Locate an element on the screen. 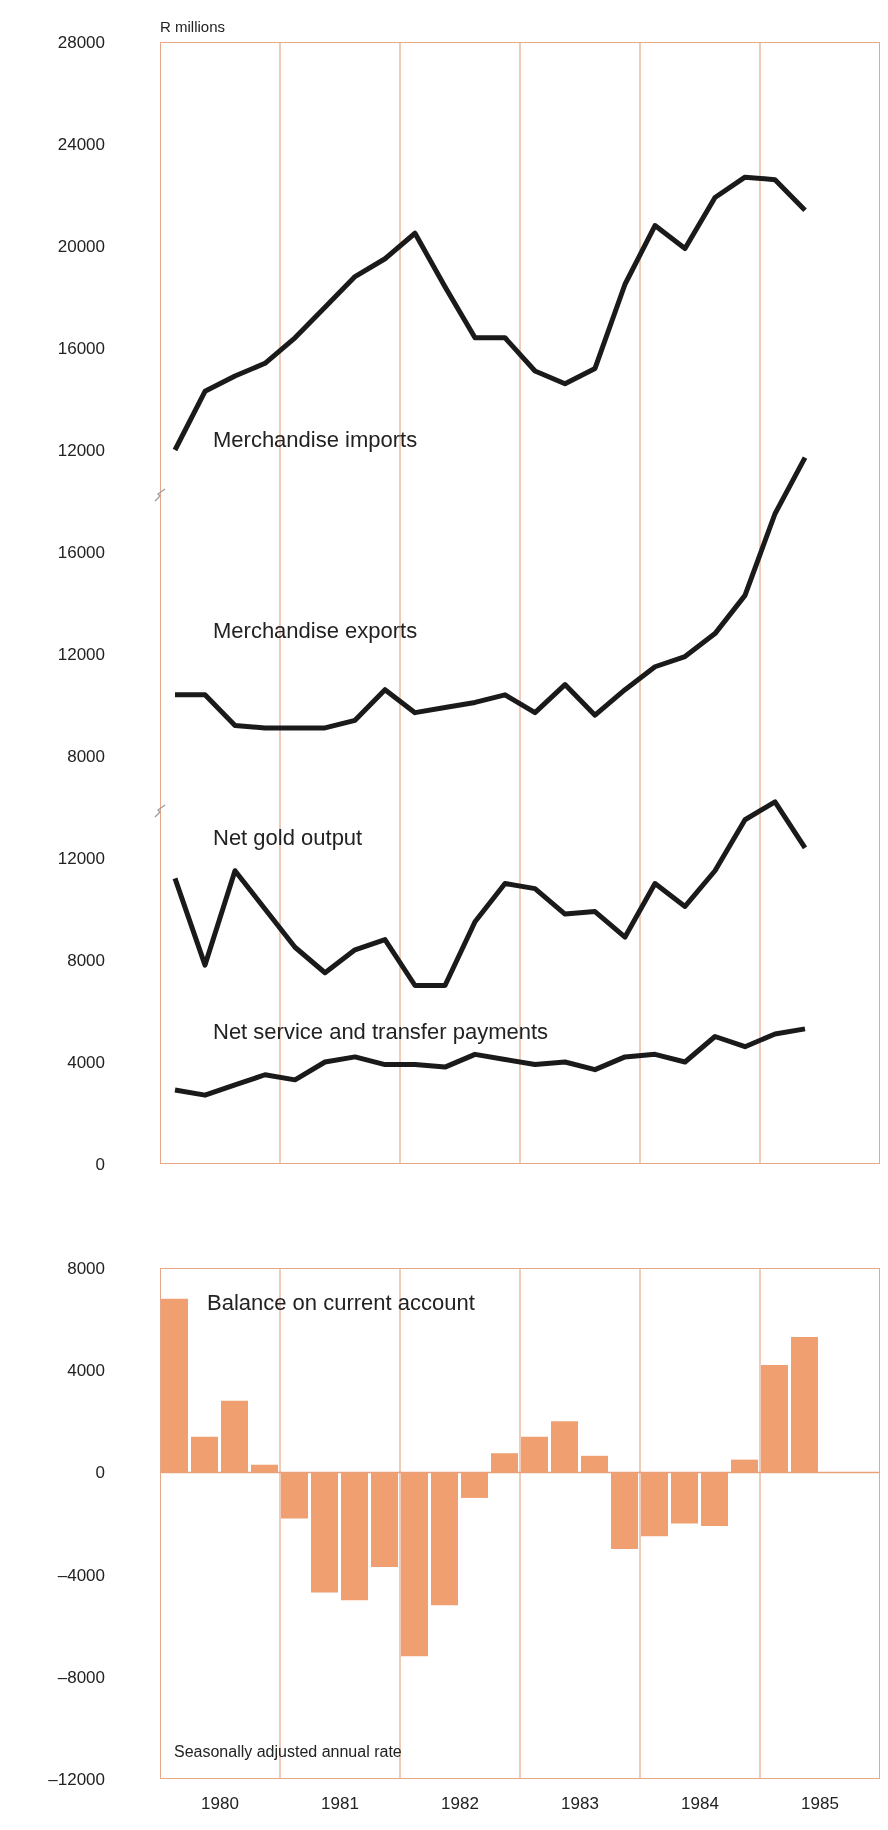  x-tick-label: 1984 is located at coordinates (700, 1803).